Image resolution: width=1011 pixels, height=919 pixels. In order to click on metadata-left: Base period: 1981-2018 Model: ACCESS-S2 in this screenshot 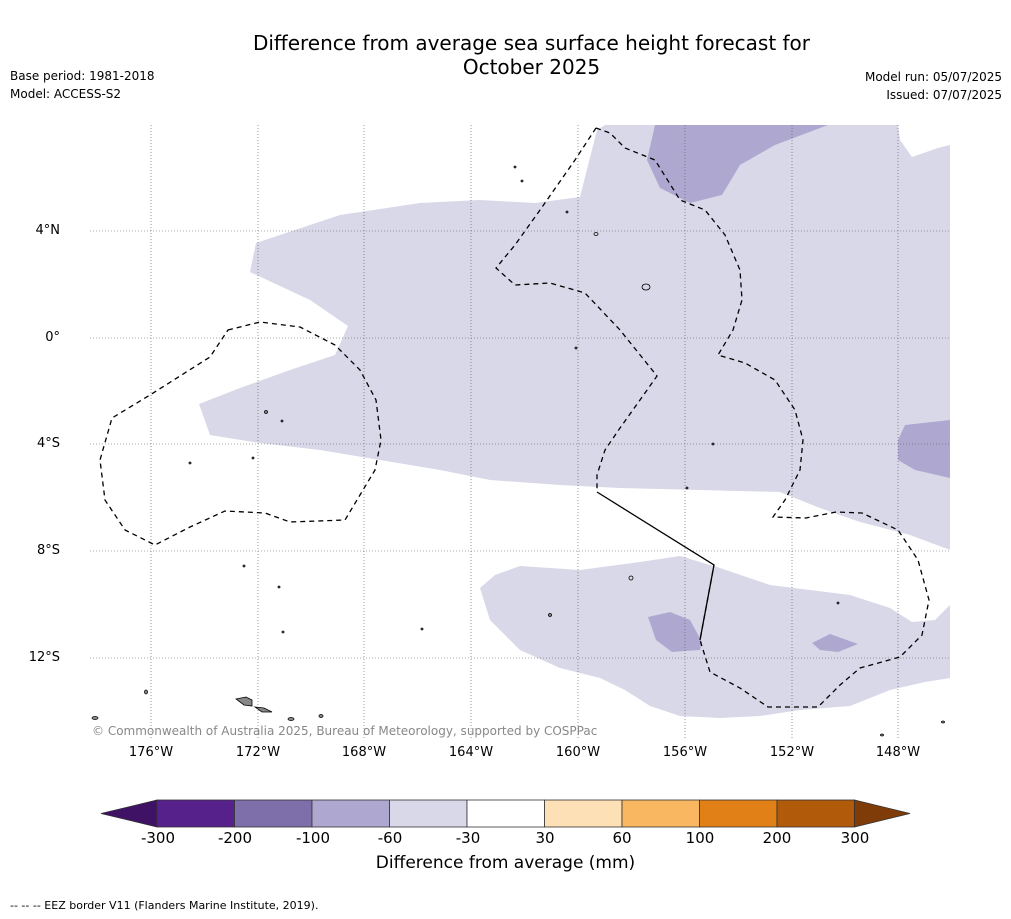, I will do `click(82, 85)`.